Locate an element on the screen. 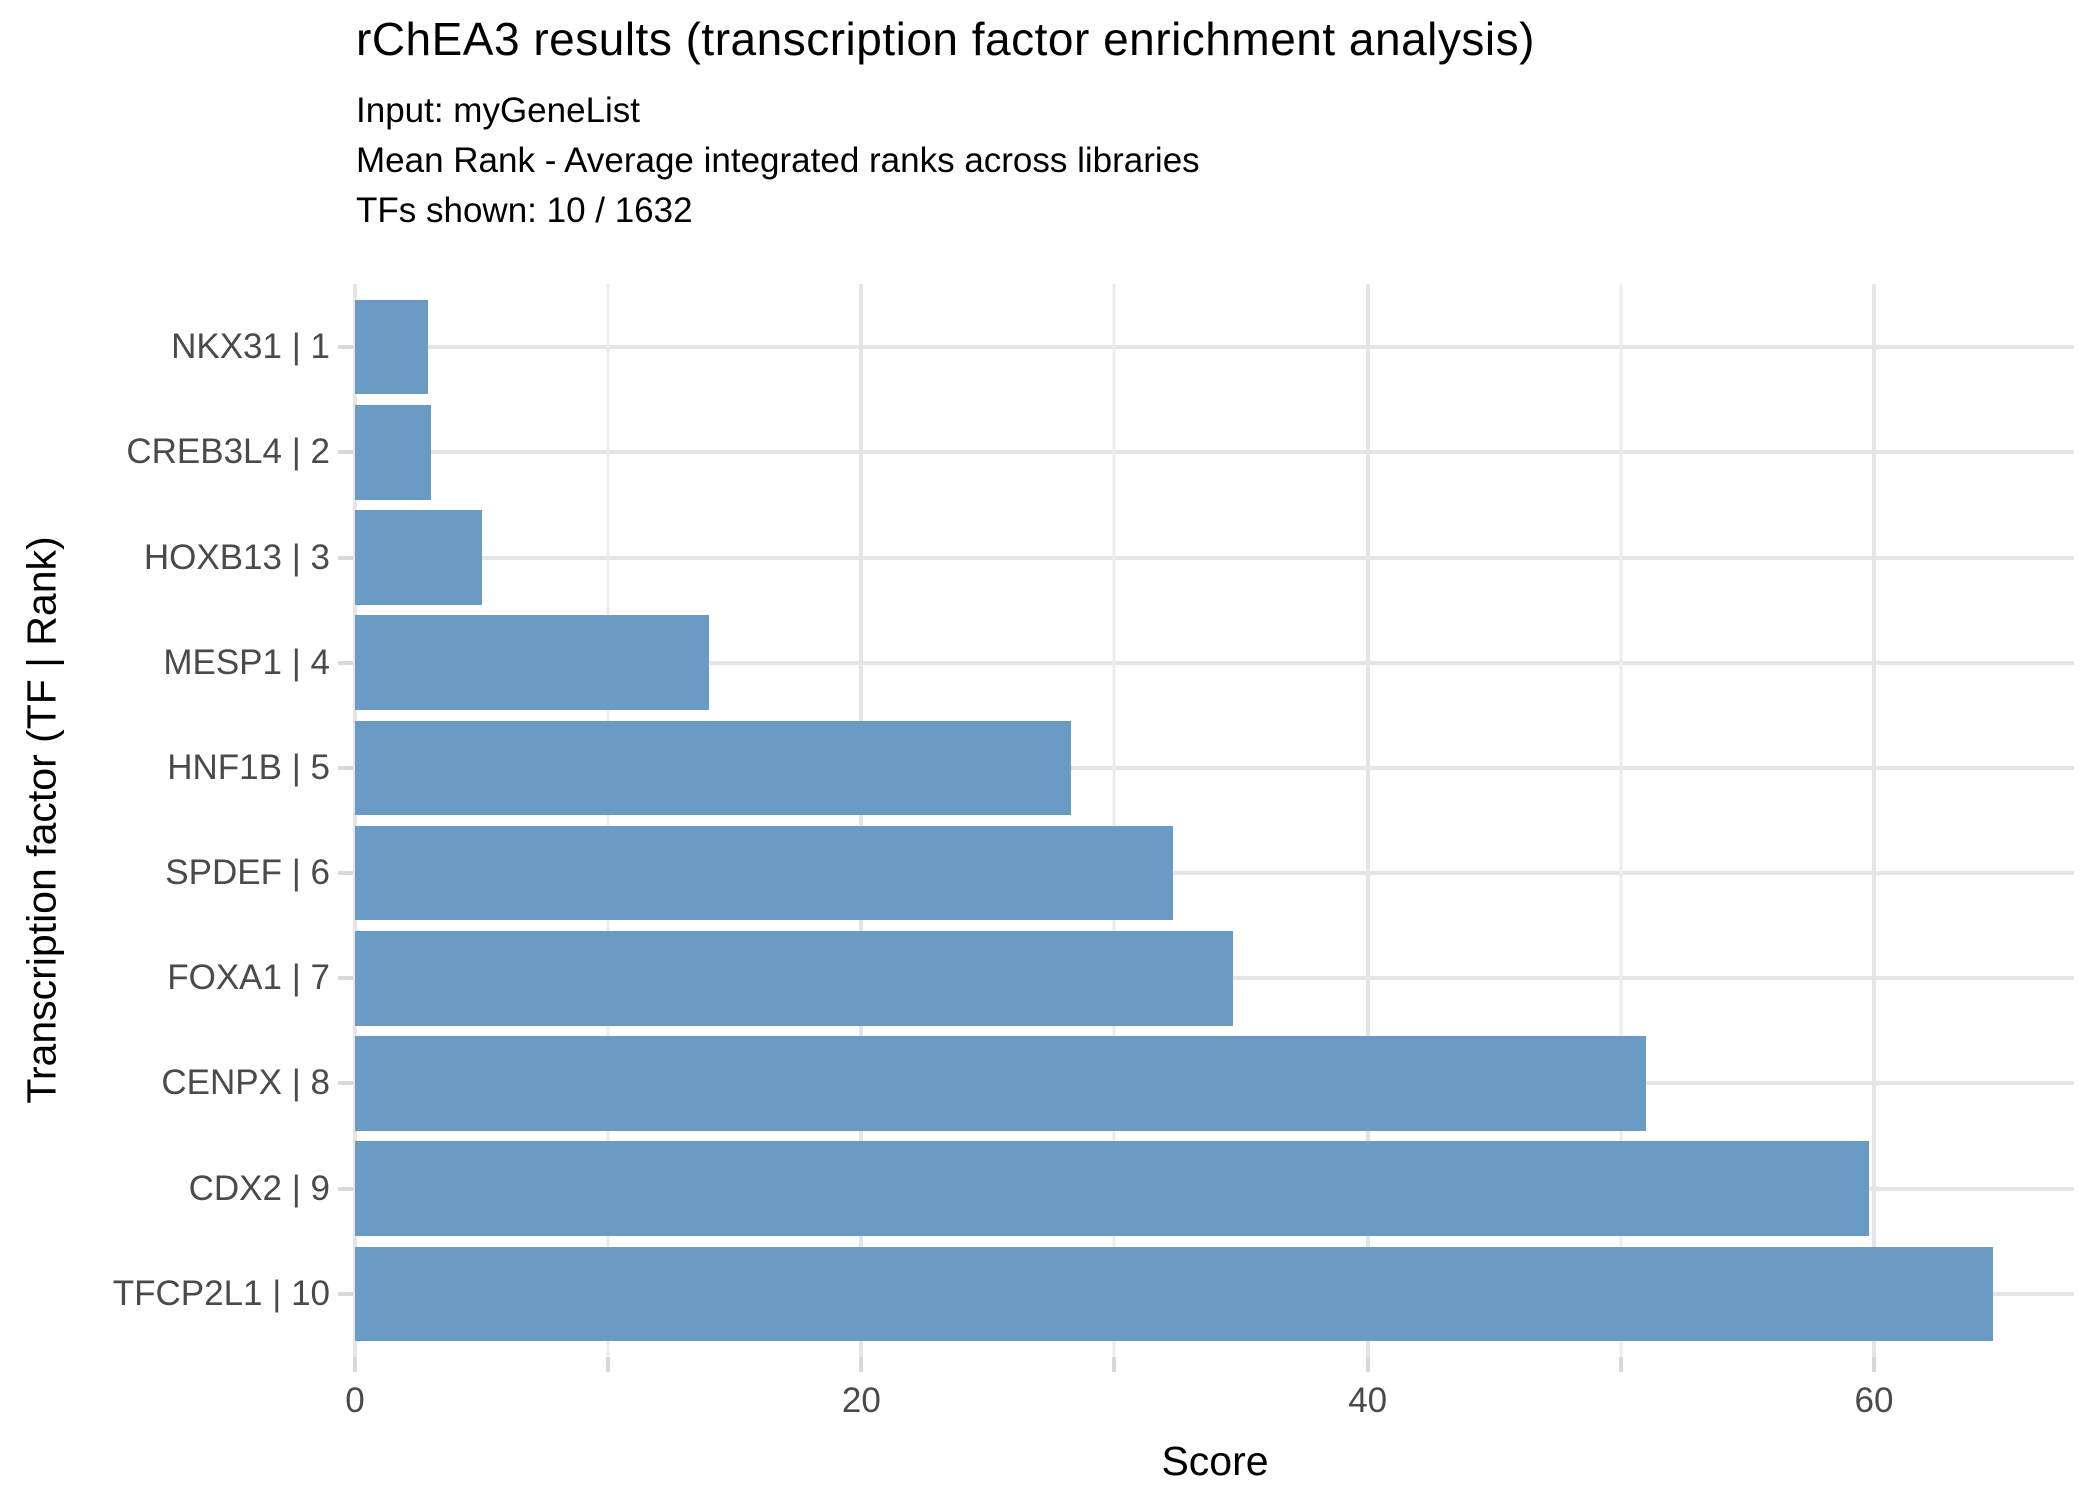  y-tick-label: SPDEF | 6 is located at coordinates (247, 873).